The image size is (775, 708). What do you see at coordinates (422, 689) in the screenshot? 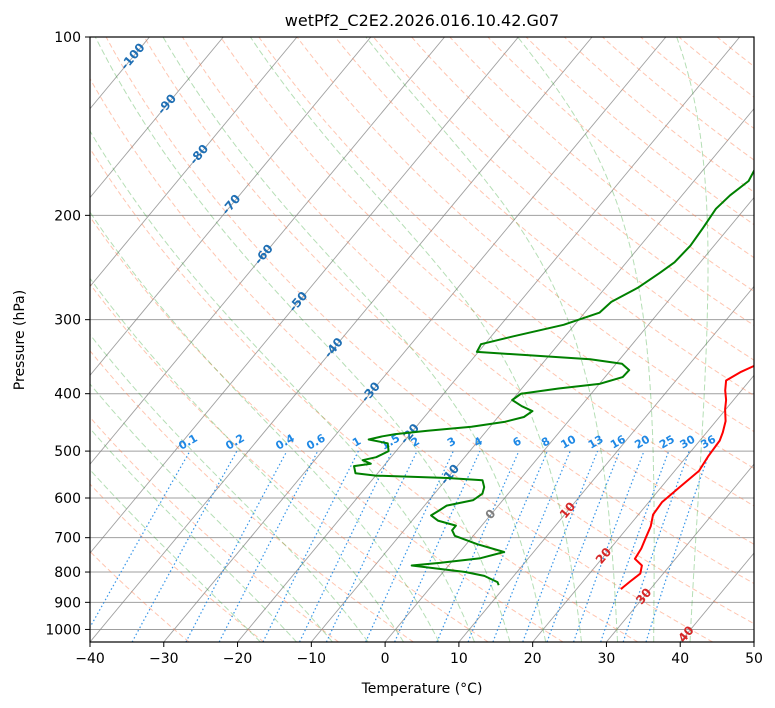
I see `x-axis-label: Temperature (°C)` at bounding box center [422, 689].